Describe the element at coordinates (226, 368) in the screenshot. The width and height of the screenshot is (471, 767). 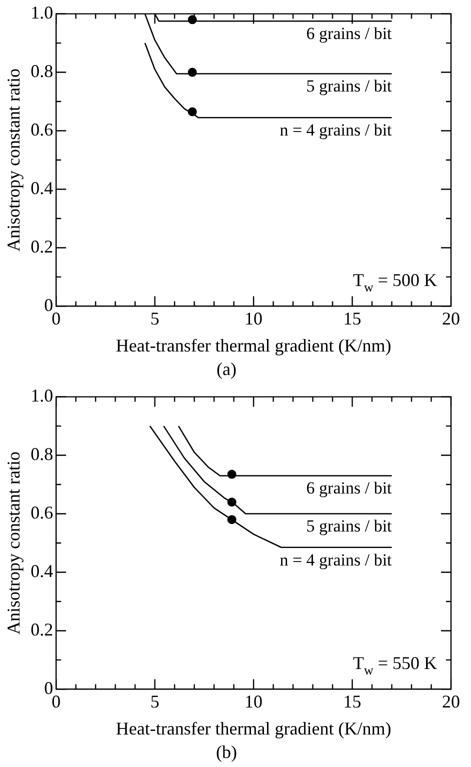
I see `text: (a)` at that location.